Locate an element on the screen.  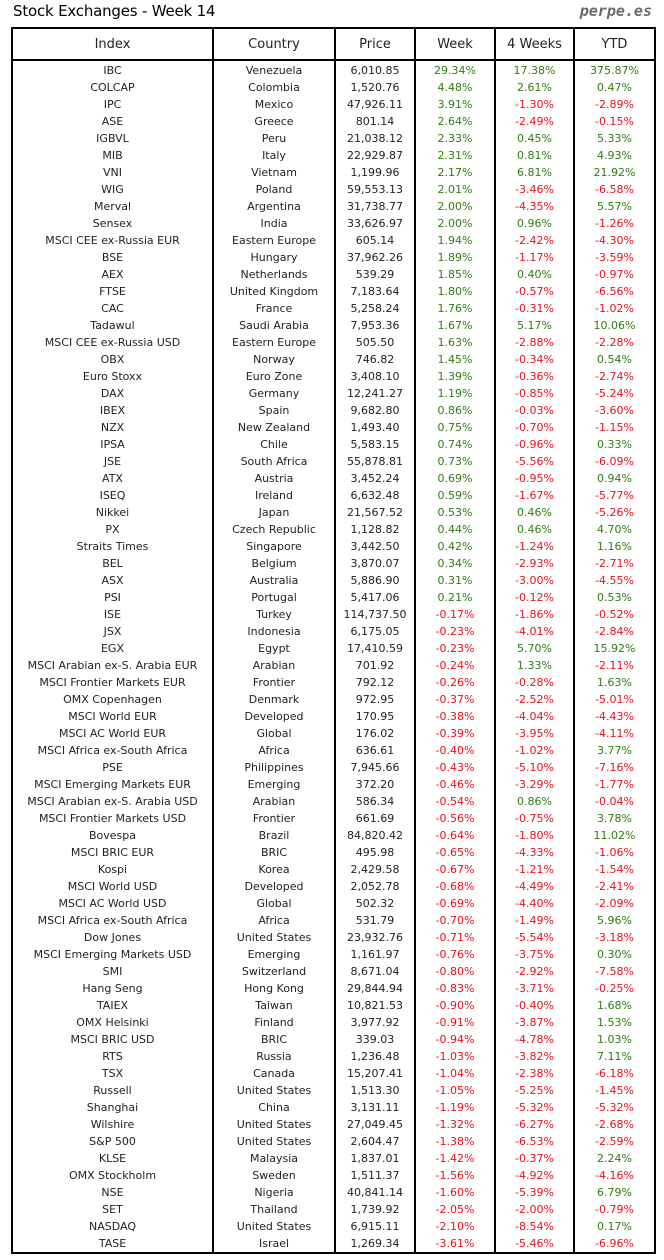
cell-price: 1,739.92 is located at coordinates (375, 1209).